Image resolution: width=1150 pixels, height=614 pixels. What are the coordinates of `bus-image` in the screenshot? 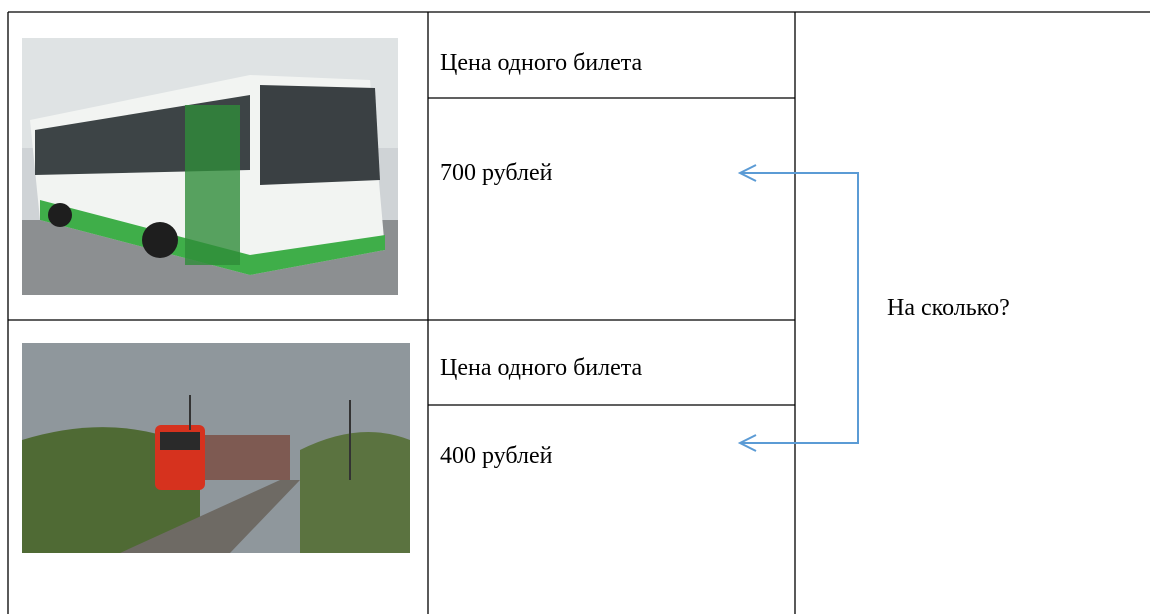 It's located at (210, 166).